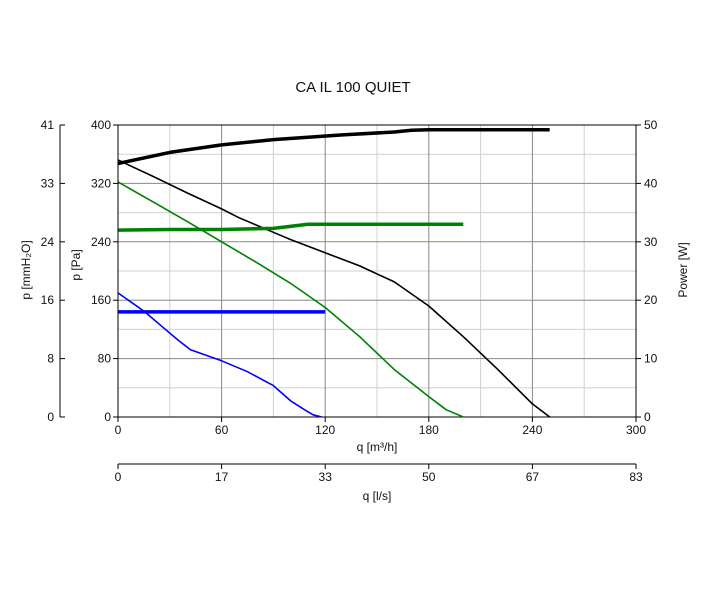  What do you see at coordinates (101, 242) in the screenshot?
I see `y-pa-tick-label: 240` at bounding box center [101, 242].